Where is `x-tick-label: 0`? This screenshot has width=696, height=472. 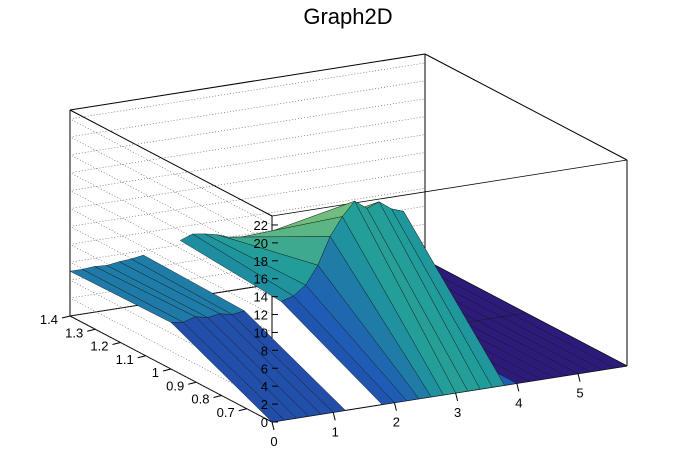
x-tick-label: 0 is located at coordinates (273, 441).